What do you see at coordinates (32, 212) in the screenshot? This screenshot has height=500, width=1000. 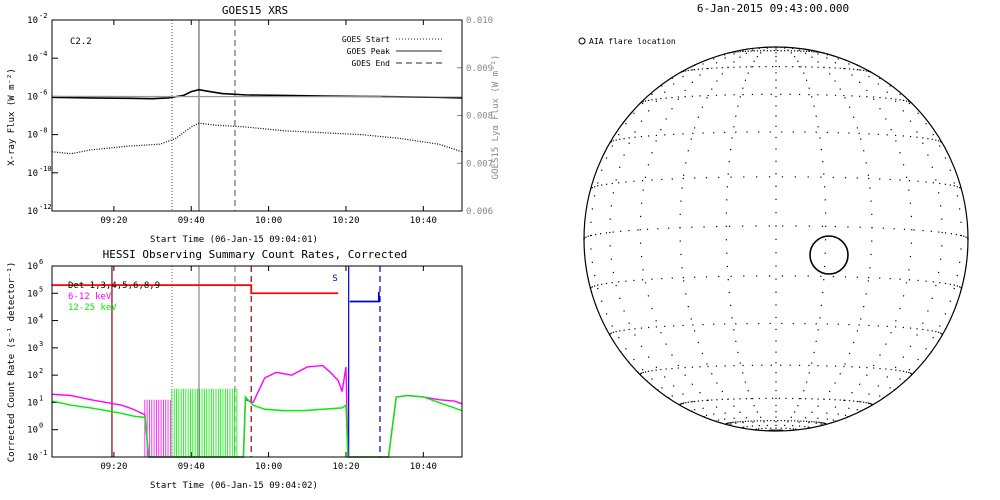 I see `goes-ytick-label: 10` at bounding box center [32, 212].